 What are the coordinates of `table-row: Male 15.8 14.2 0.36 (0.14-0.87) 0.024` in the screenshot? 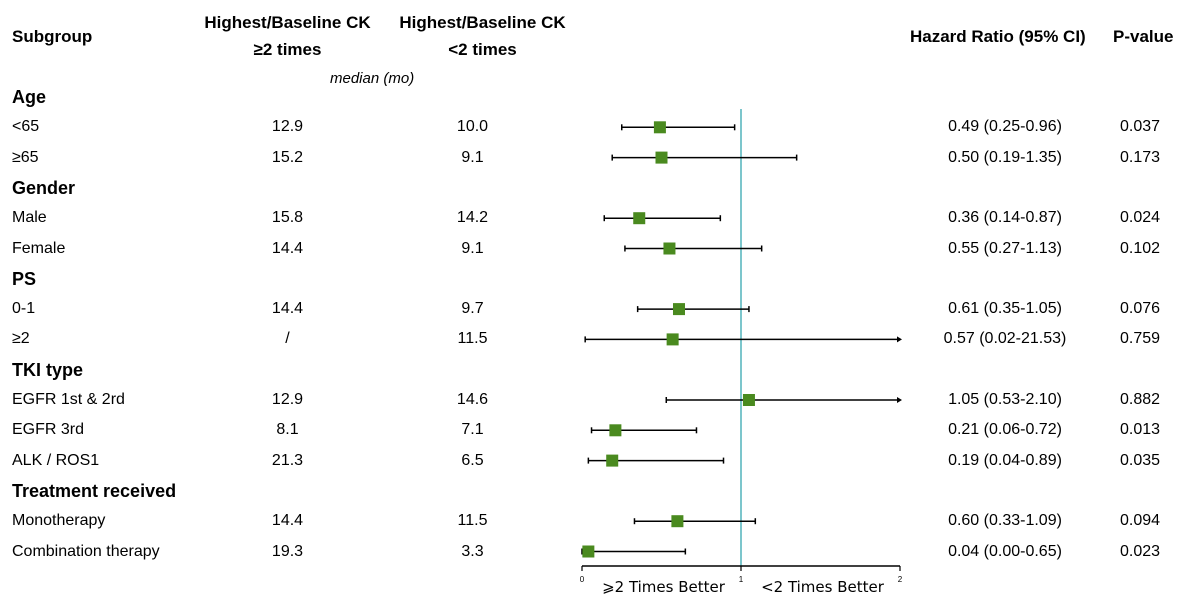 It's located at (596, 218).